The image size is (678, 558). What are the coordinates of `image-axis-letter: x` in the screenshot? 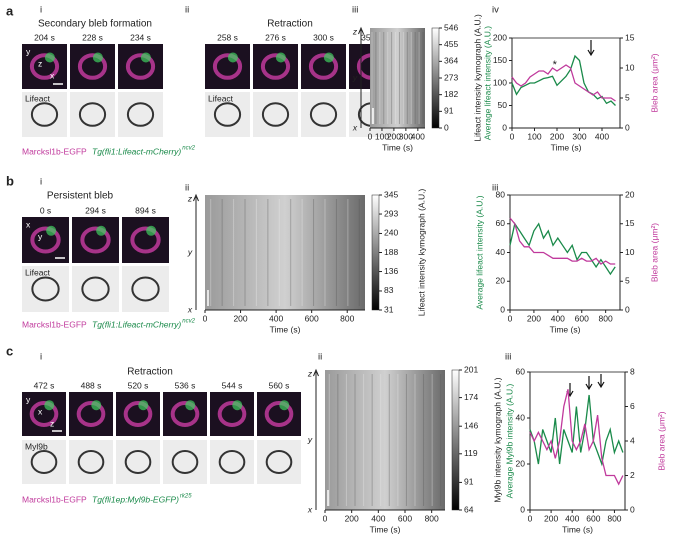 It's located at (52, 75).